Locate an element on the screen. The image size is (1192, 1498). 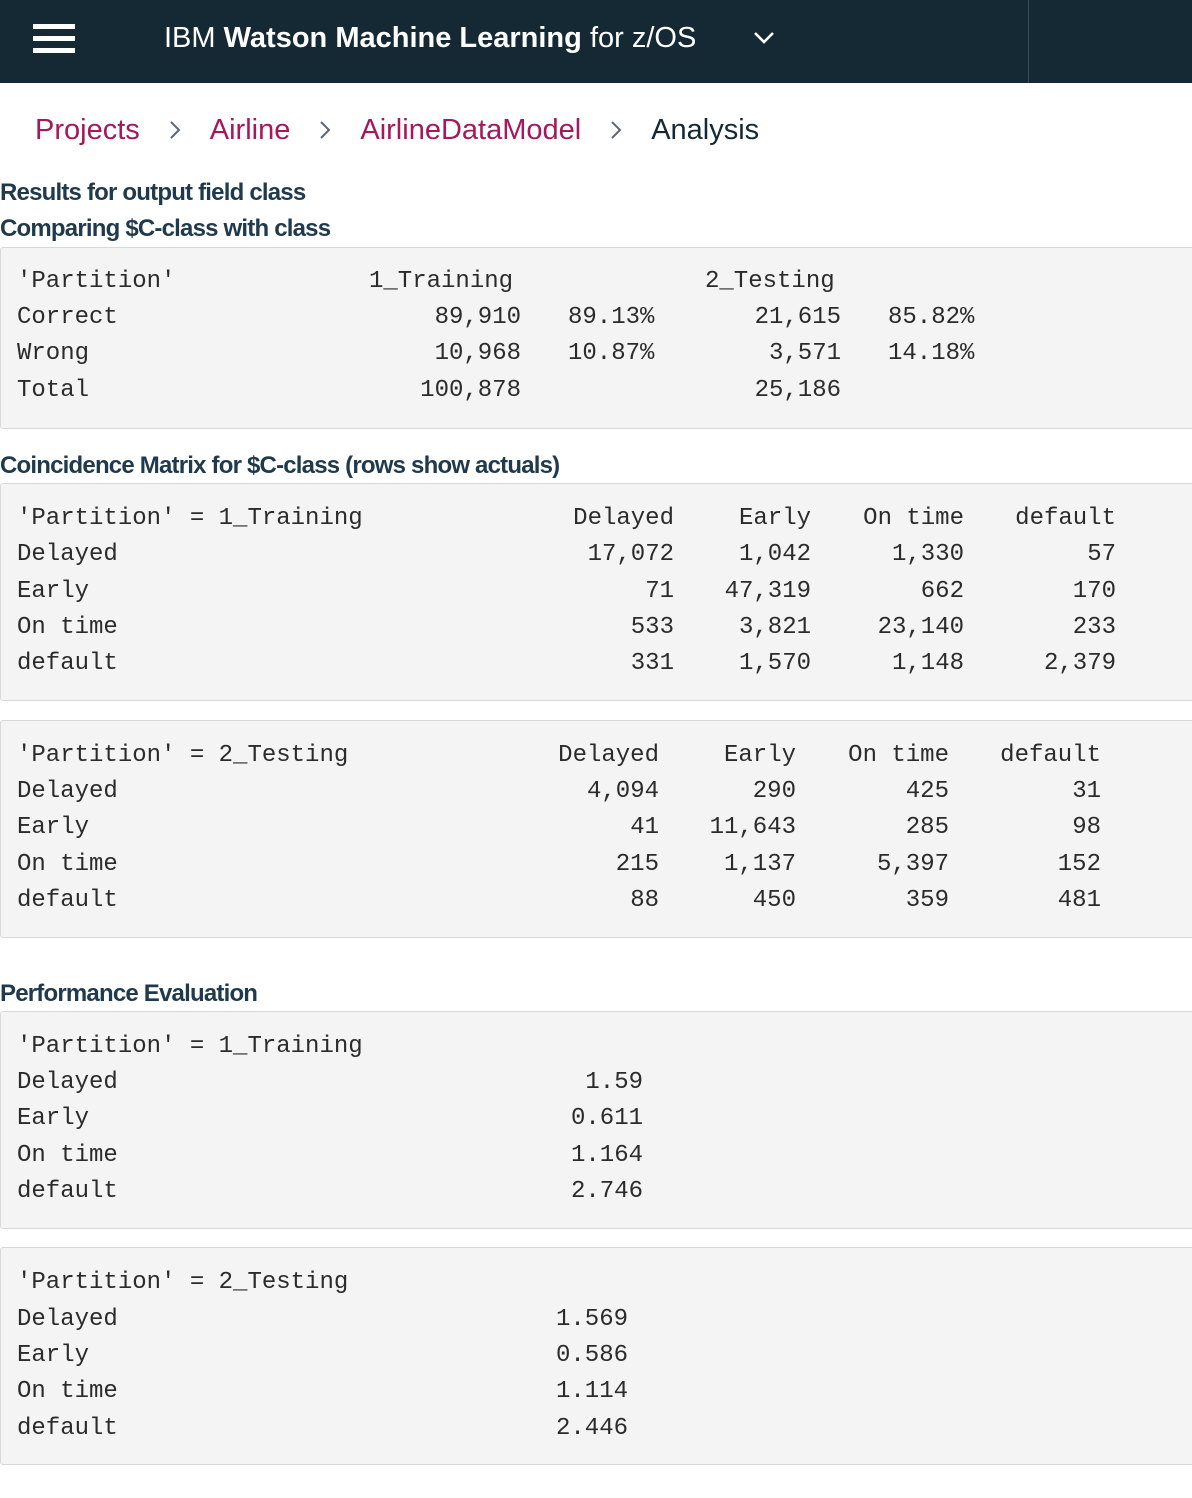
matrix-cell: 4,094 is located at coordinates (622, 791).